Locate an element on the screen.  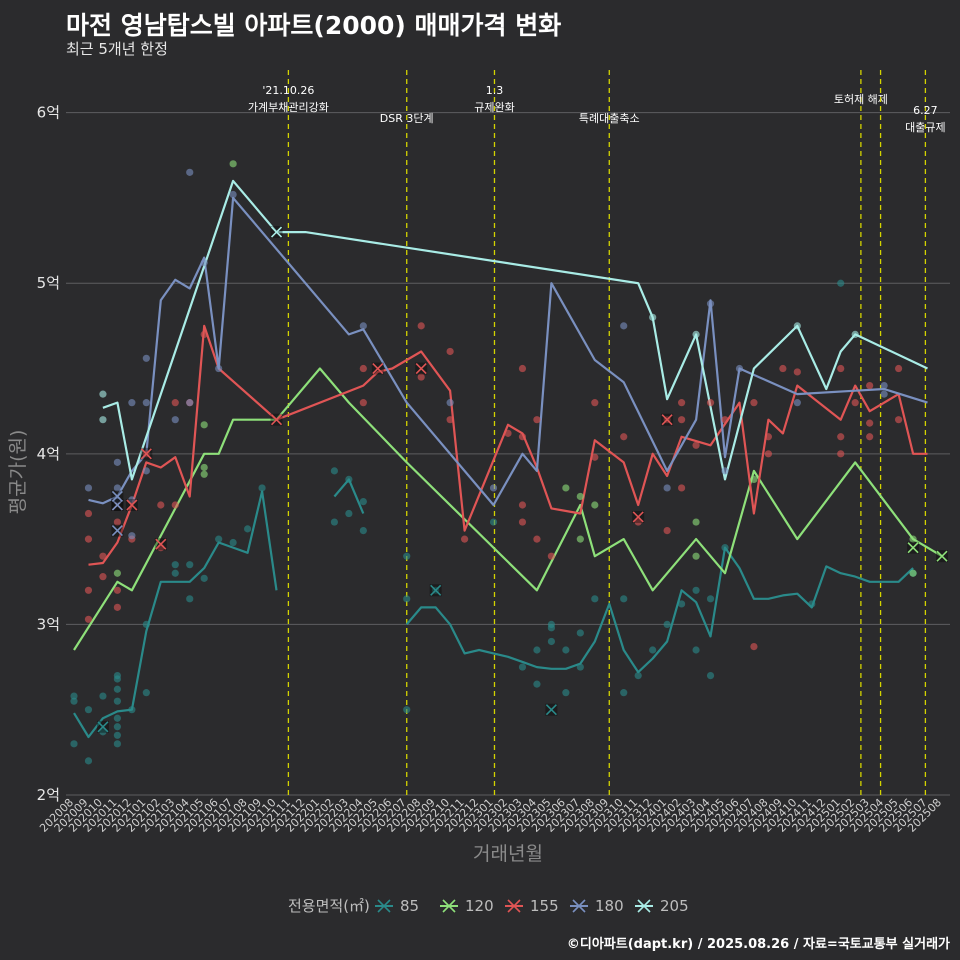
x-axis-title: 거래년월 is located at coordinates (508, 854).